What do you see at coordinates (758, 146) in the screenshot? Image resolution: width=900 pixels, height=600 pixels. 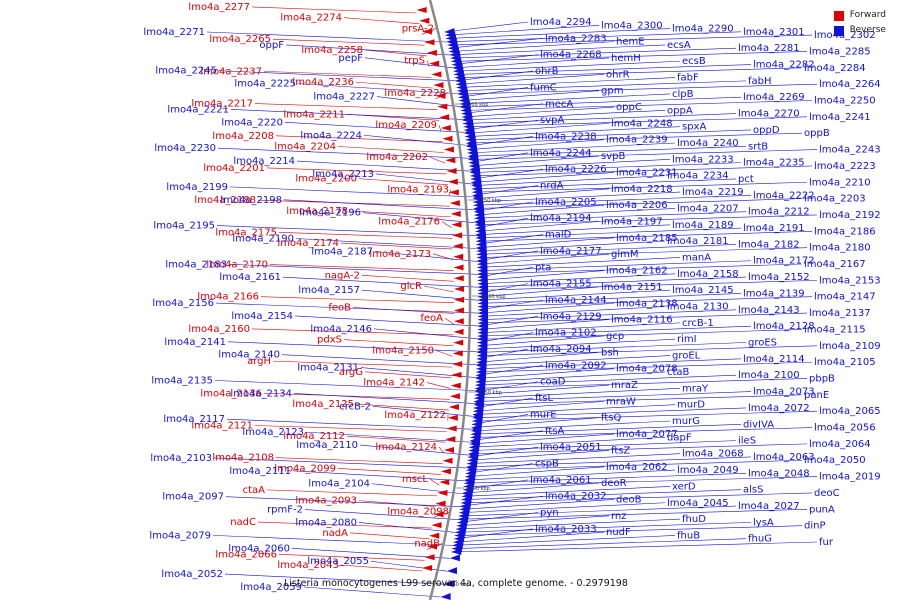 I see `reverse-gene-label: srtB` at bounding box center [758, 146].